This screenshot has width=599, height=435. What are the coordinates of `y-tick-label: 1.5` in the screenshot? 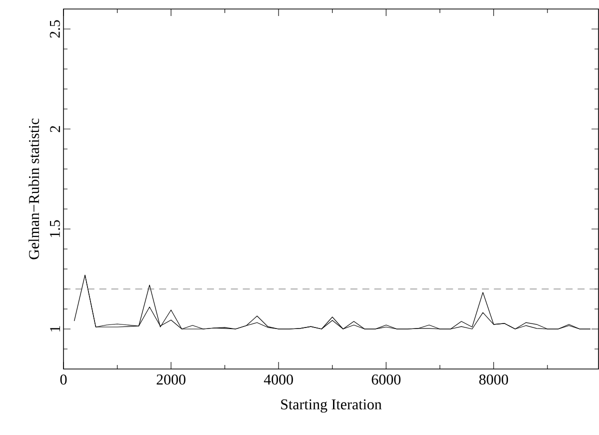 It's located at (55, 229).